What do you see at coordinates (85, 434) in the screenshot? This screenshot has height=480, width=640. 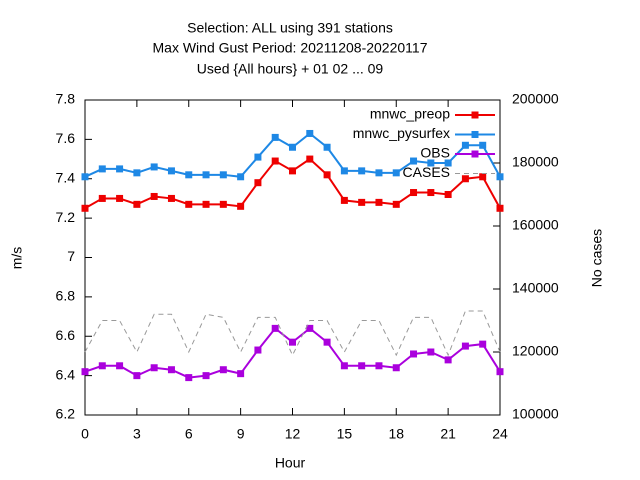 I see `x-tick-label: 0` at bounding box center [85, 434].